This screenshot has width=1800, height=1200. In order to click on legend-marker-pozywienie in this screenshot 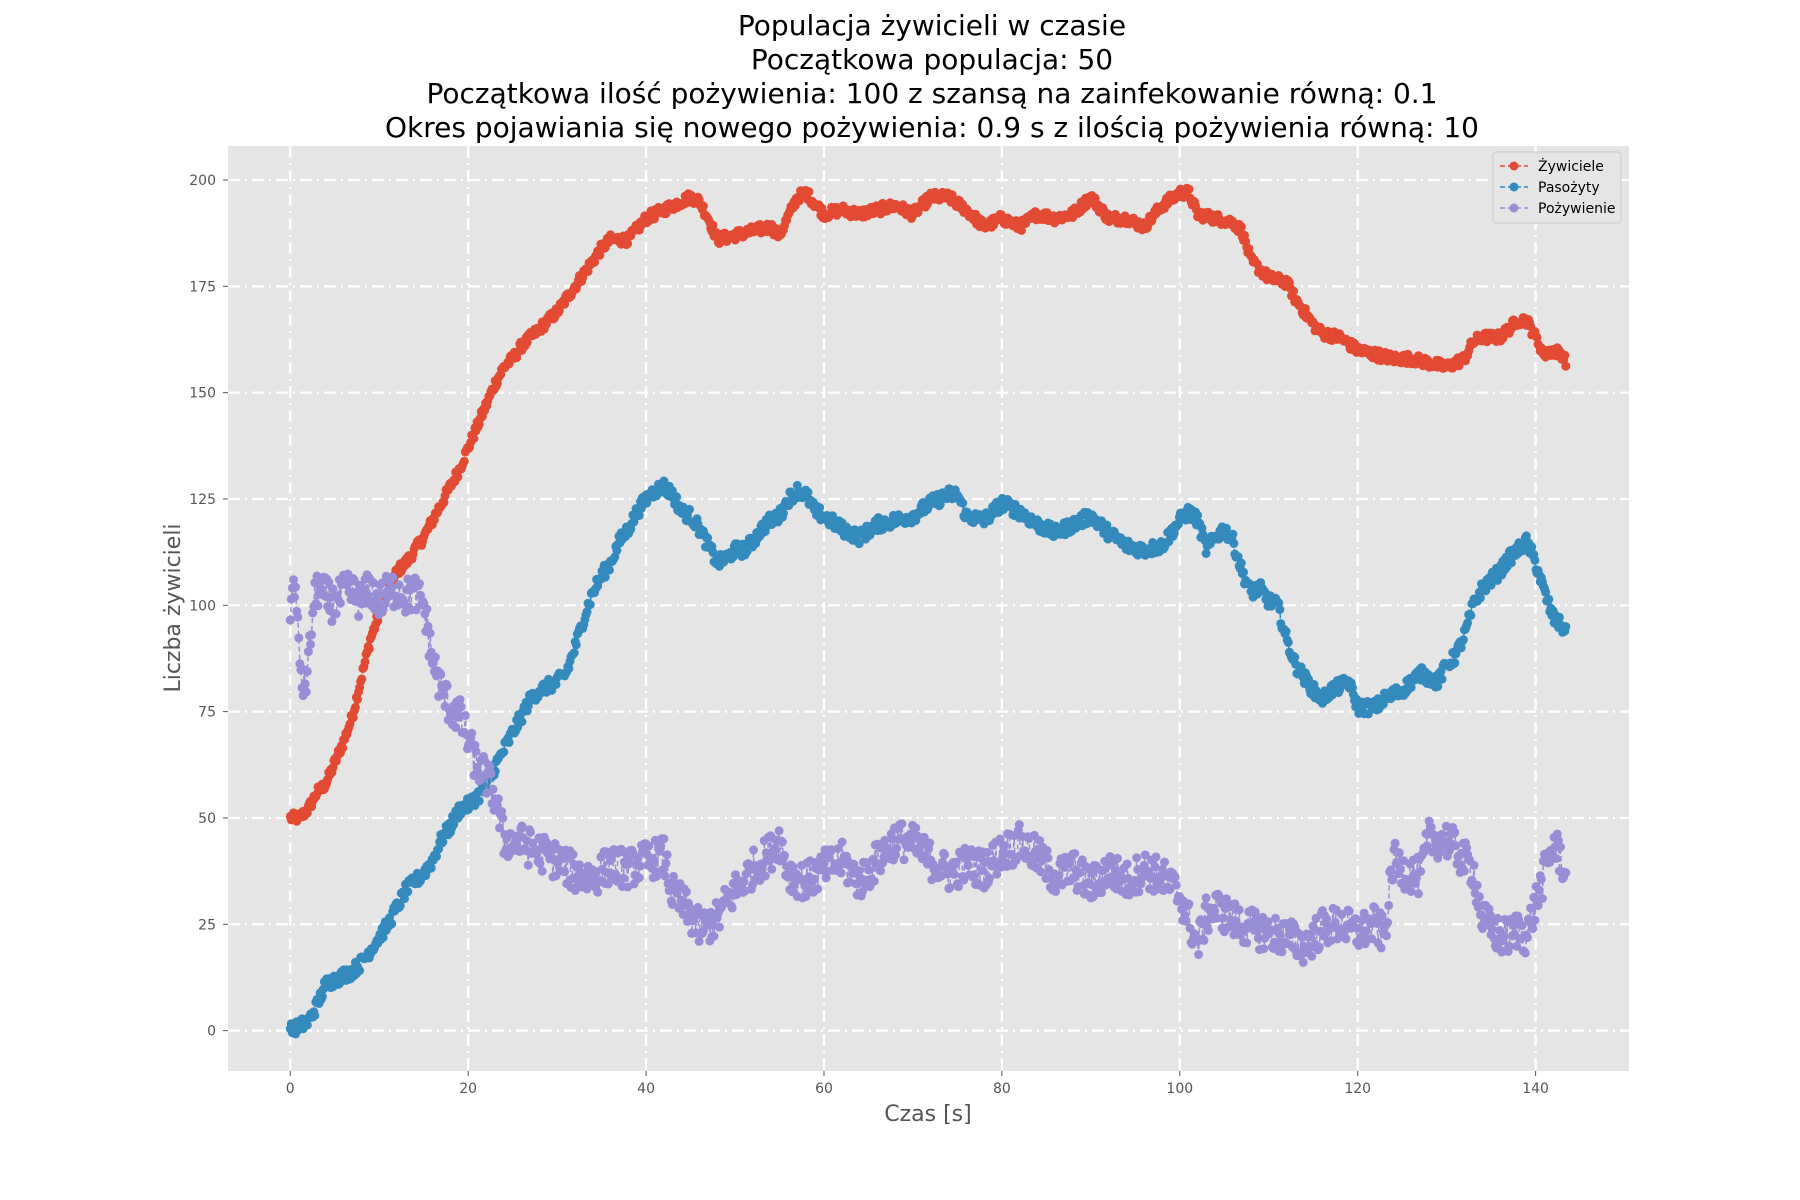, I will do `click(1514, 208)`.